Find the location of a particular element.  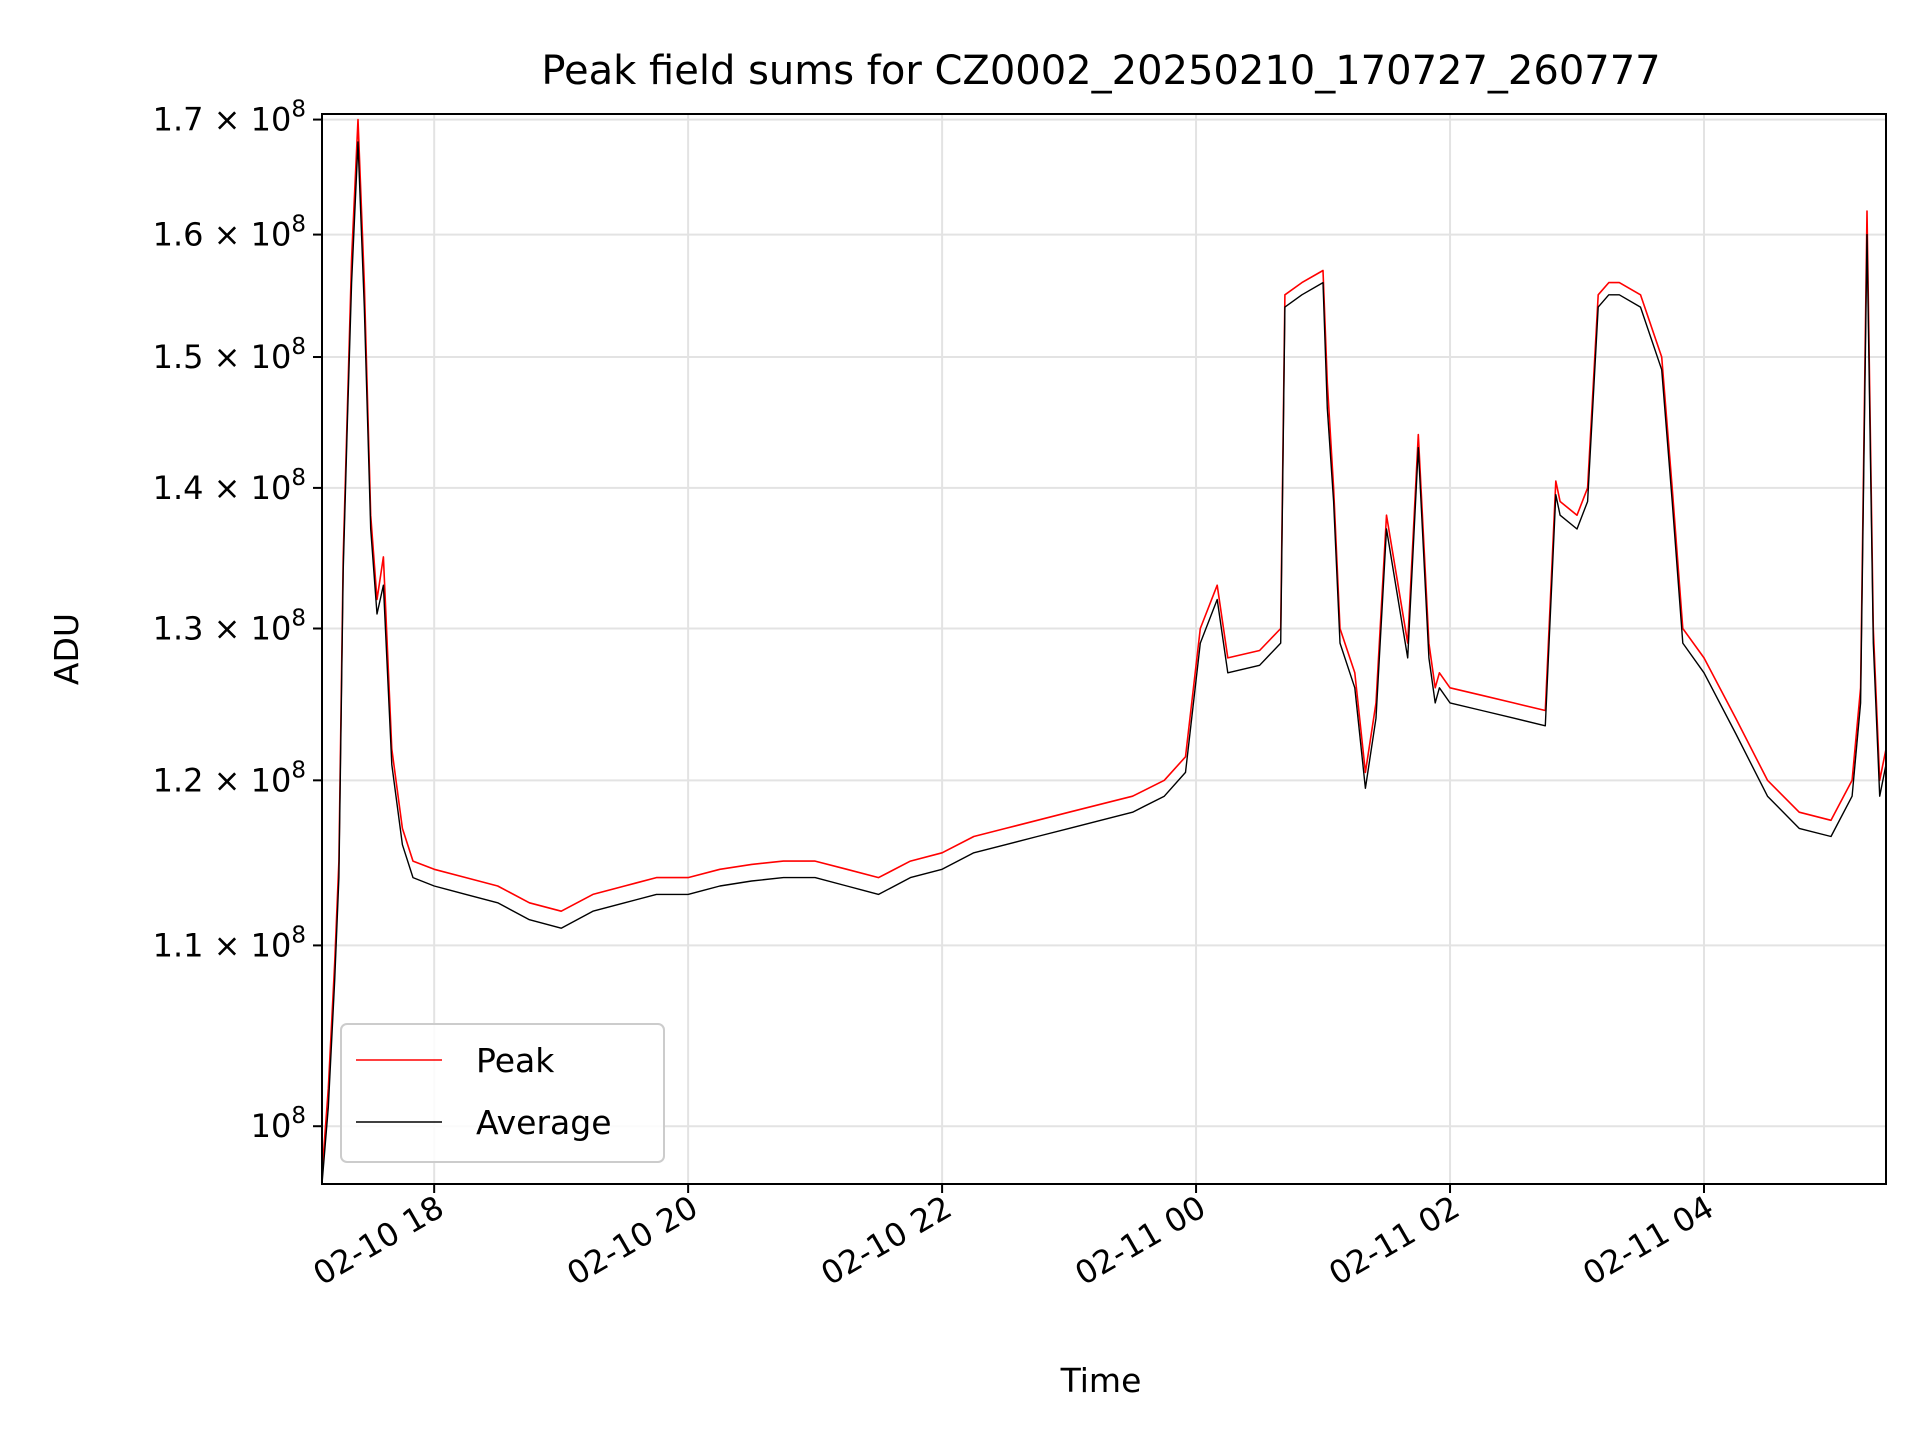

y-tick-label: 1.2 × 108 is located at coordinates (229, 778).